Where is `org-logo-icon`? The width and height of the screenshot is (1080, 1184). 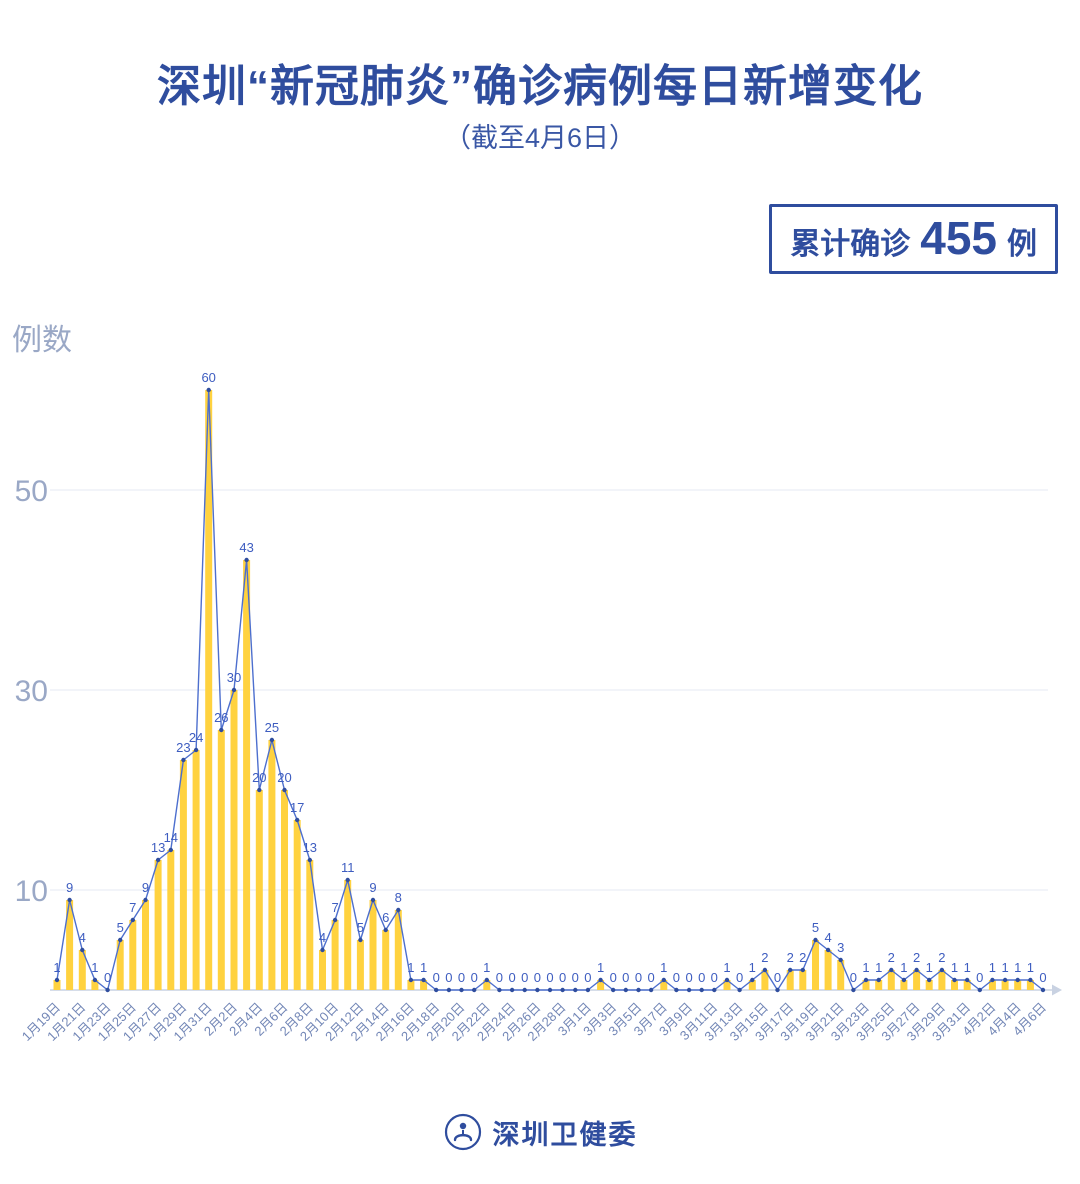
org-logo-icon is located at coordinates (462, 1132).